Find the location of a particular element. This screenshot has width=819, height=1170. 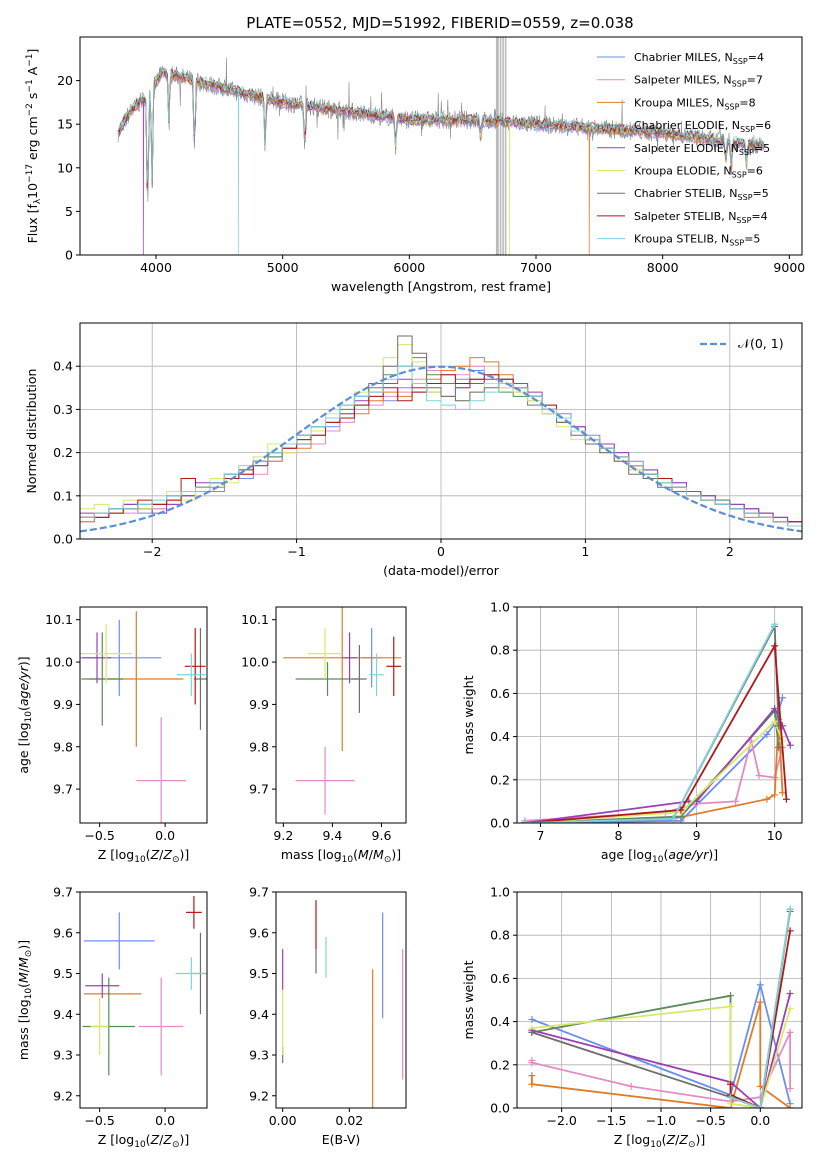

legend-label-kroupa_stelib: Kroupa STELIB, NSSP=5 is located at coordinates (697, 240).